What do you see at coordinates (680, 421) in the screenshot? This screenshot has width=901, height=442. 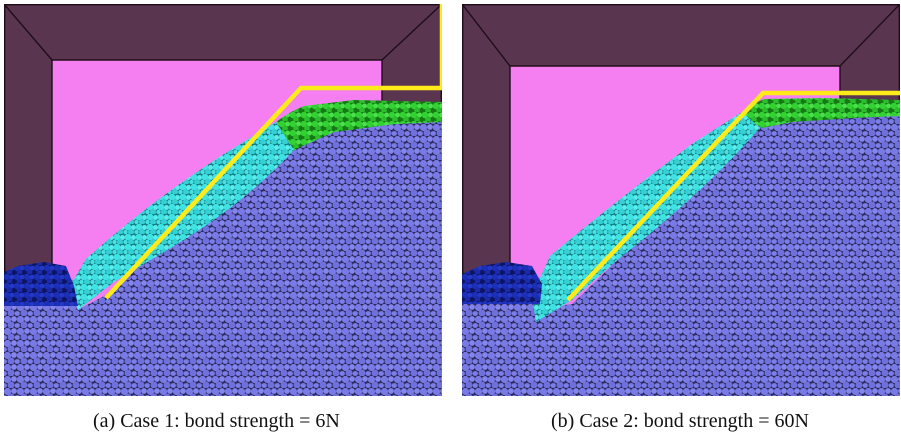 I see `caption-case-2: (b) Case 2: bond strength = 60N` at bounding box center [680, 421].